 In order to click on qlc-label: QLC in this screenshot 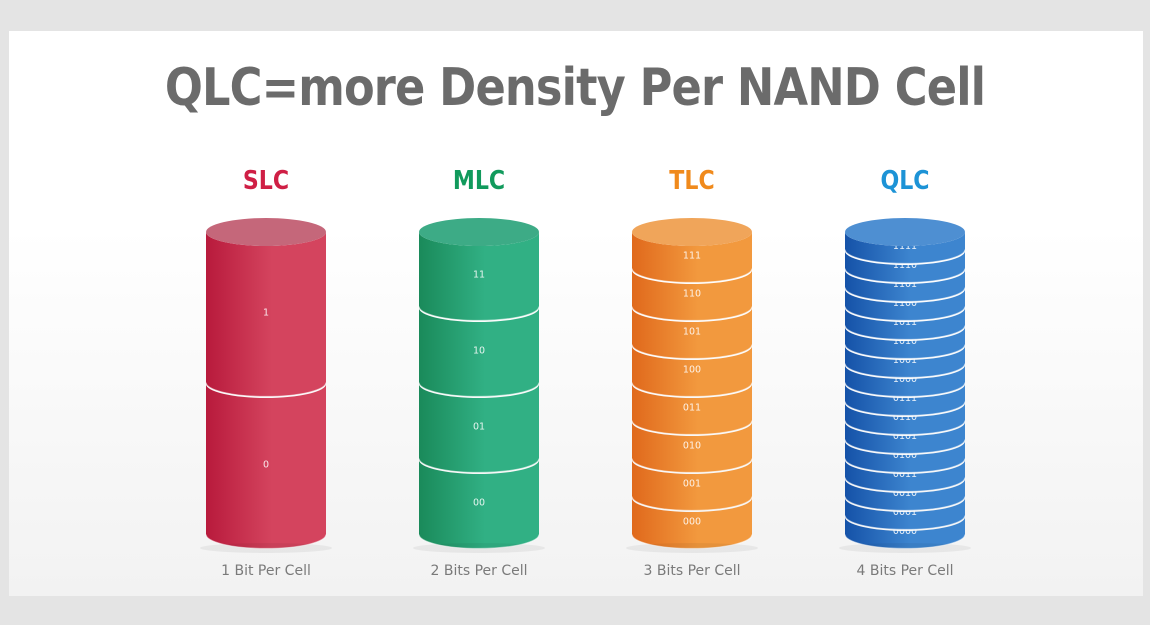, I will do `click(905, 181)`.